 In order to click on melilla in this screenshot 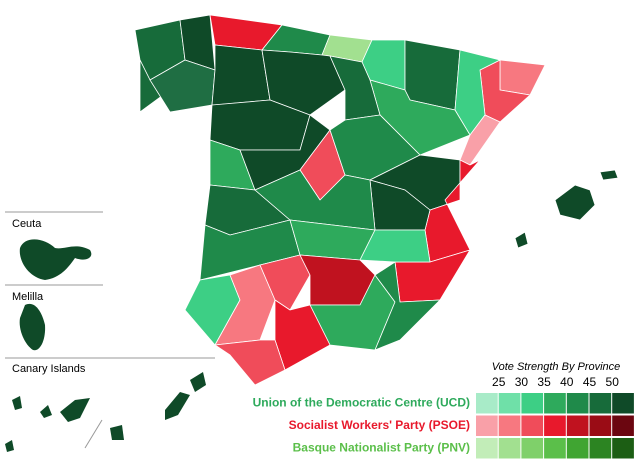, I will do `click(32, 327)`.